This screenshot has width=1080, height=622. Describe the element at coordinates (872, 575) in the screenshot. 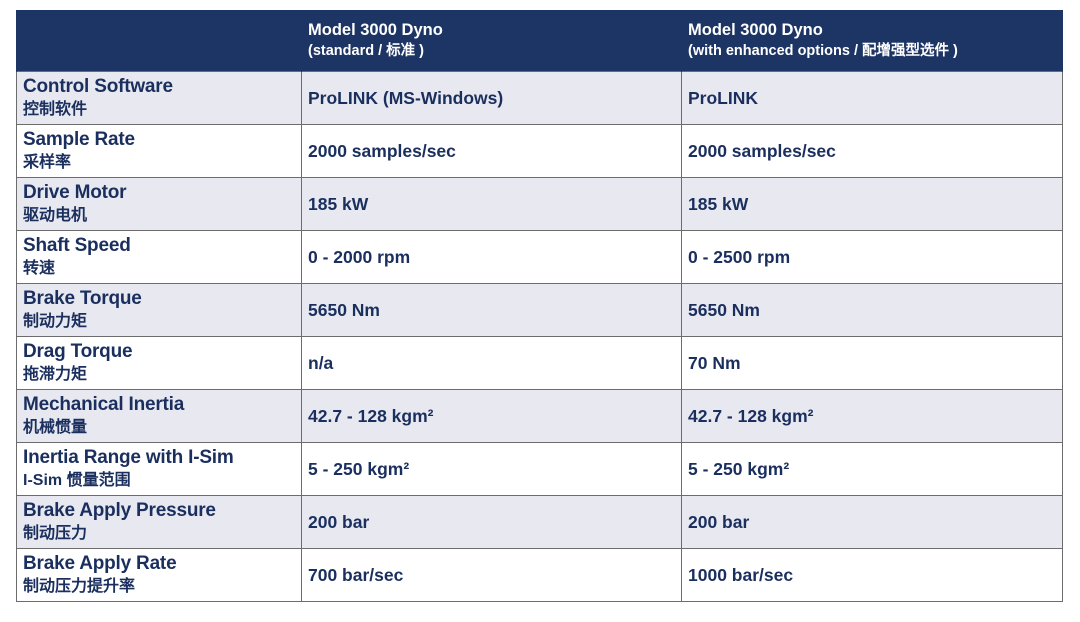

I see `enhanced-value: 1000 bar/sec` at that location.